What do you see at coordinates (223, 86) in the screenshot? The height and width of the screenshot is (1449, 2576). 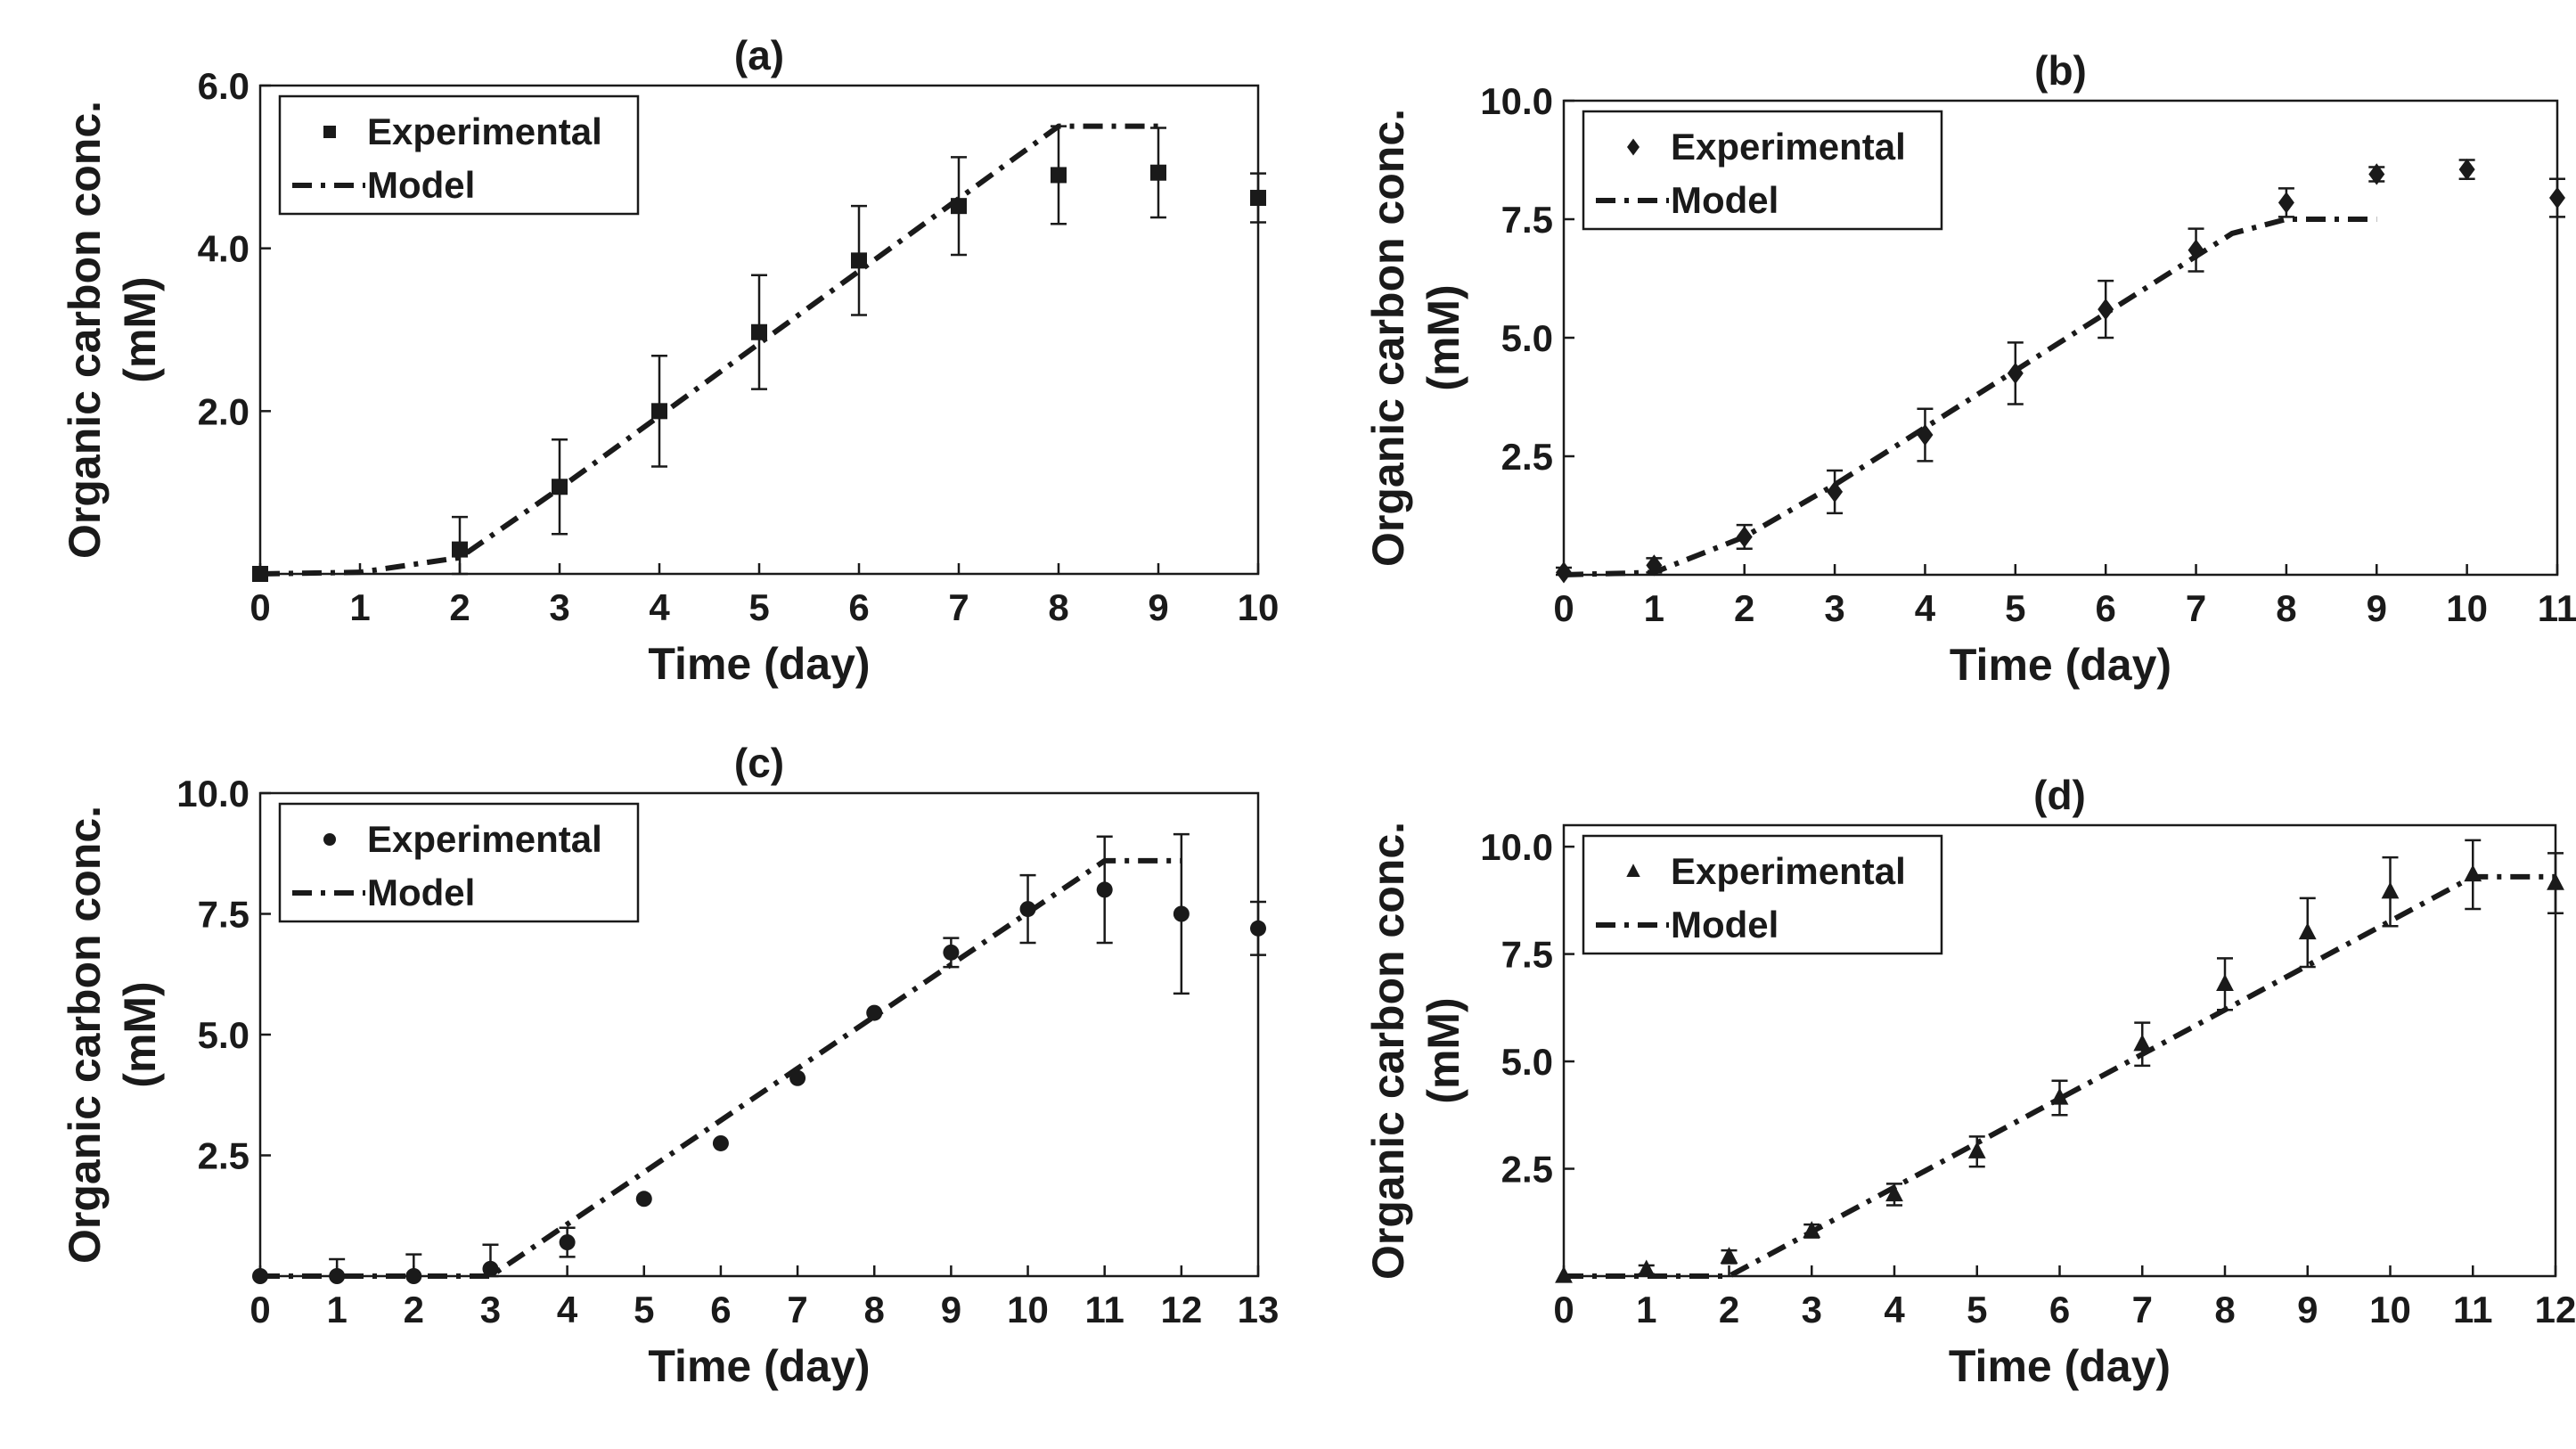 I see `y-tick-label: 6.0` at bounding box center [223, 86].